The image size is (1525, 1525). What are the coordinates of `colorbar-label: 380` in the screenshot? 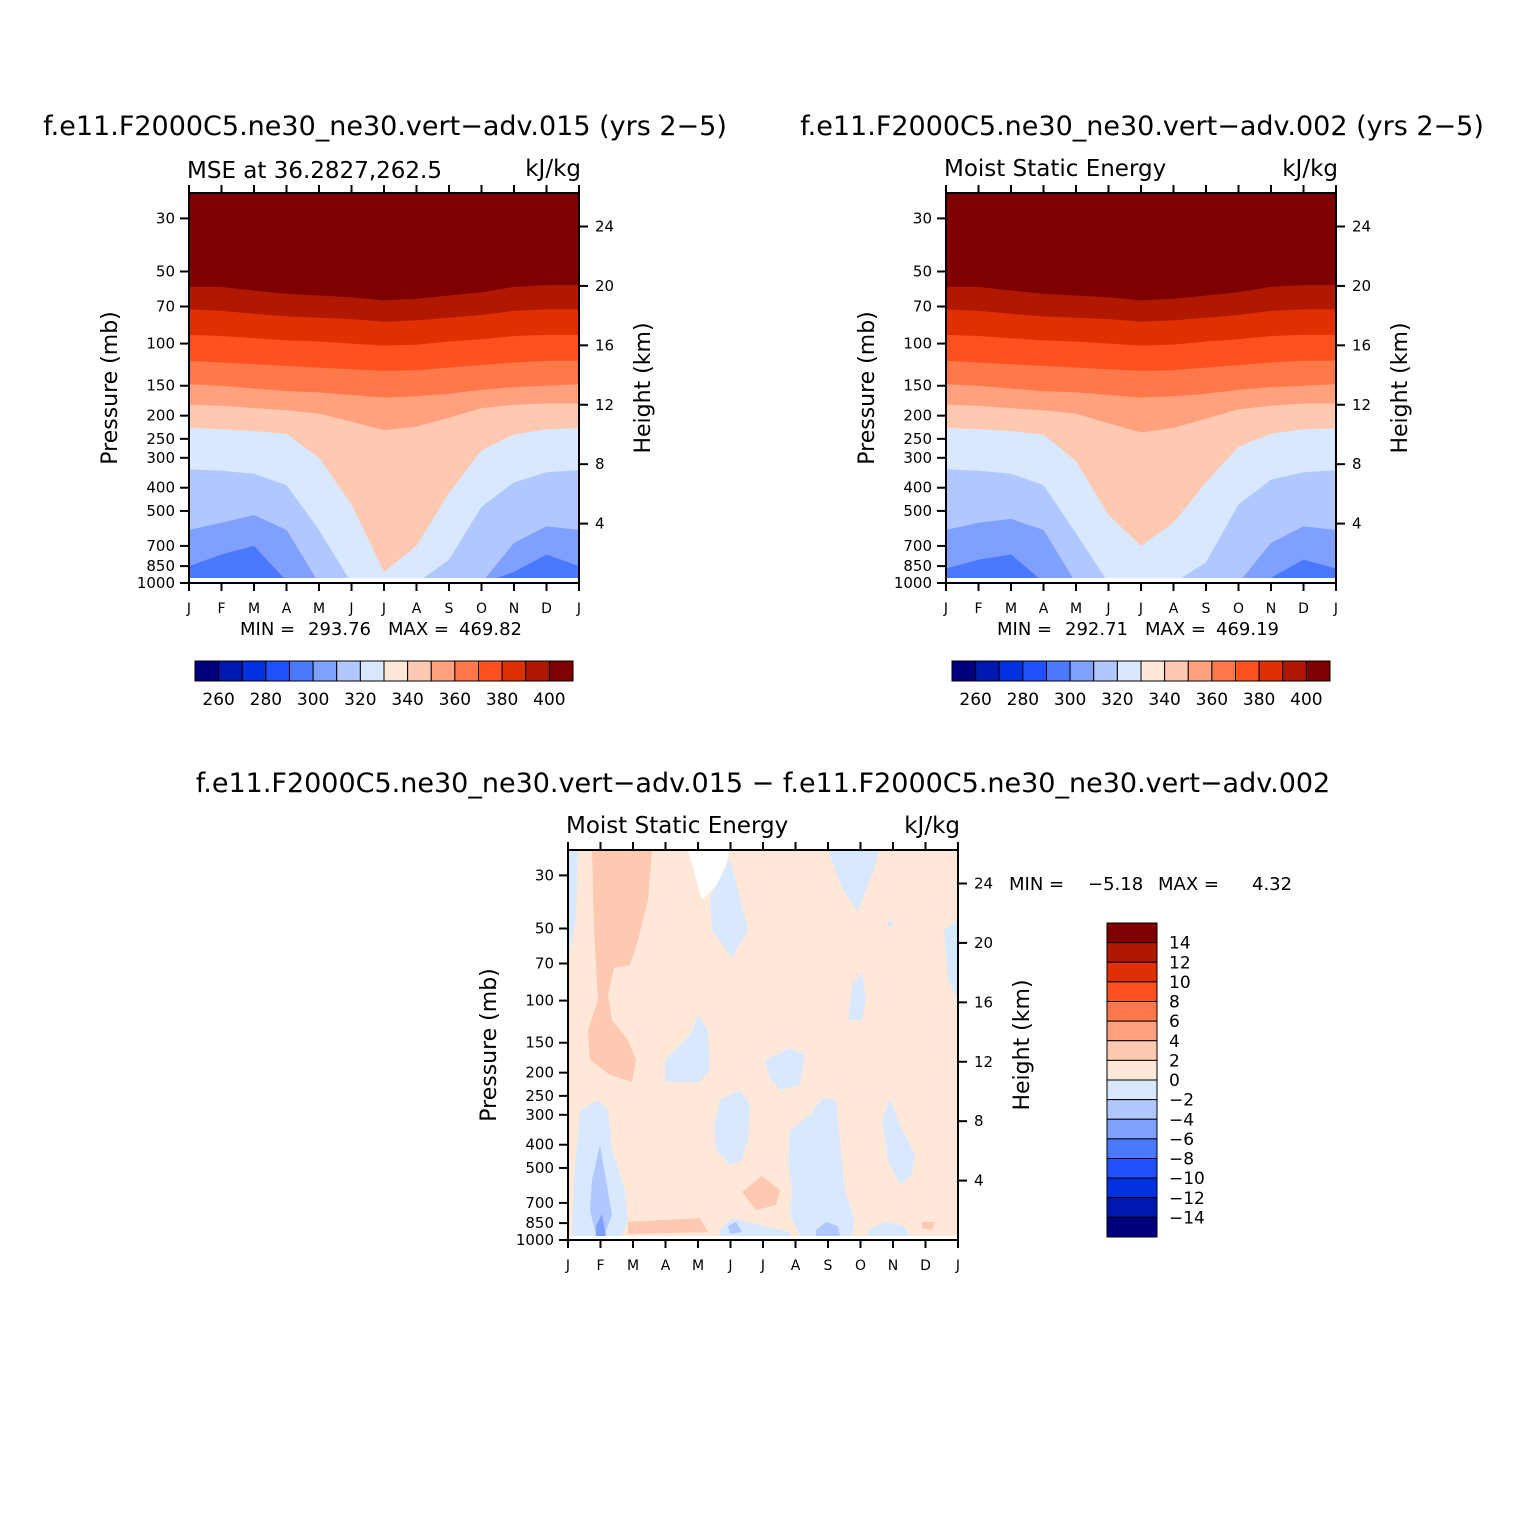 It's located at (1259, 700).